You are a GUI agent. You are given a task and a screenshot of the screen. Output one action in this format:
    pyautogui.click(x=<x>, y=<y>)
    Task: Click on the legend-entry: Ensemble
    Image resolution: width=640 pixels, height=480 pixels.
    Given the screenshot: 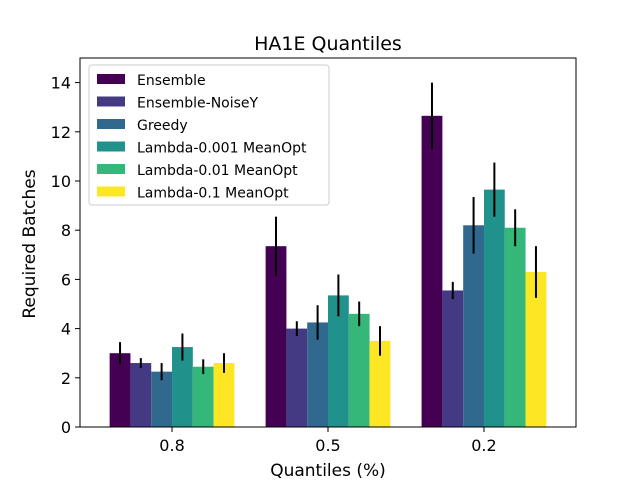 What is the action you would take?
    pyautogui.click(x=171, y=81)
    